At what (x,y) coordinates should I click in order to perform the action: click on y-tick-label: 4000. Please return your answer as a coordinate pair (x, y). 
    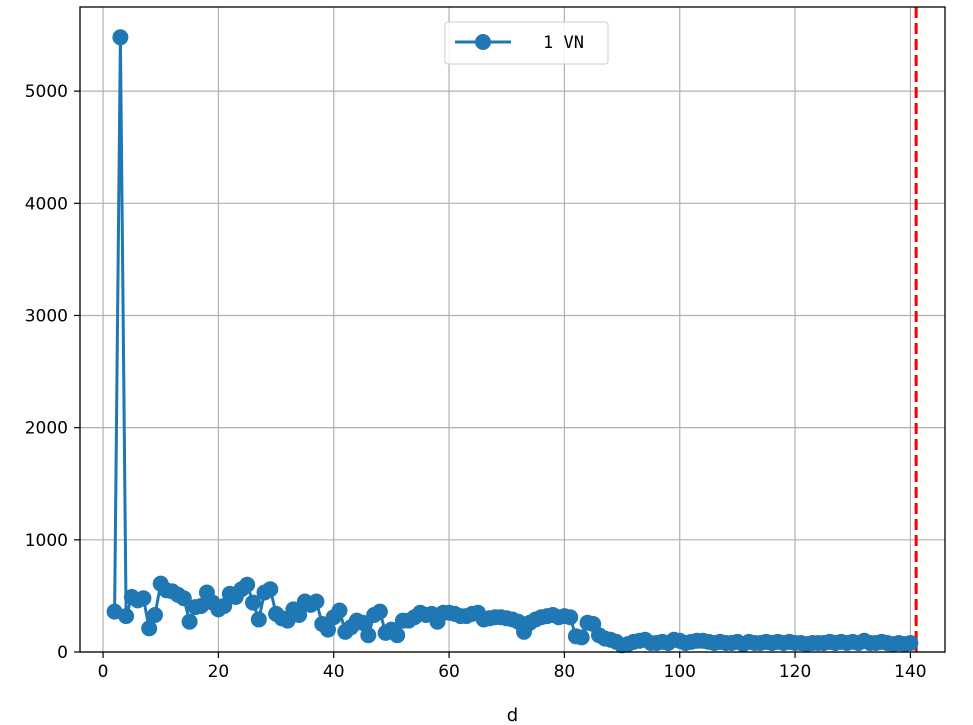
    Looking at the image, I should click on (46, 204).